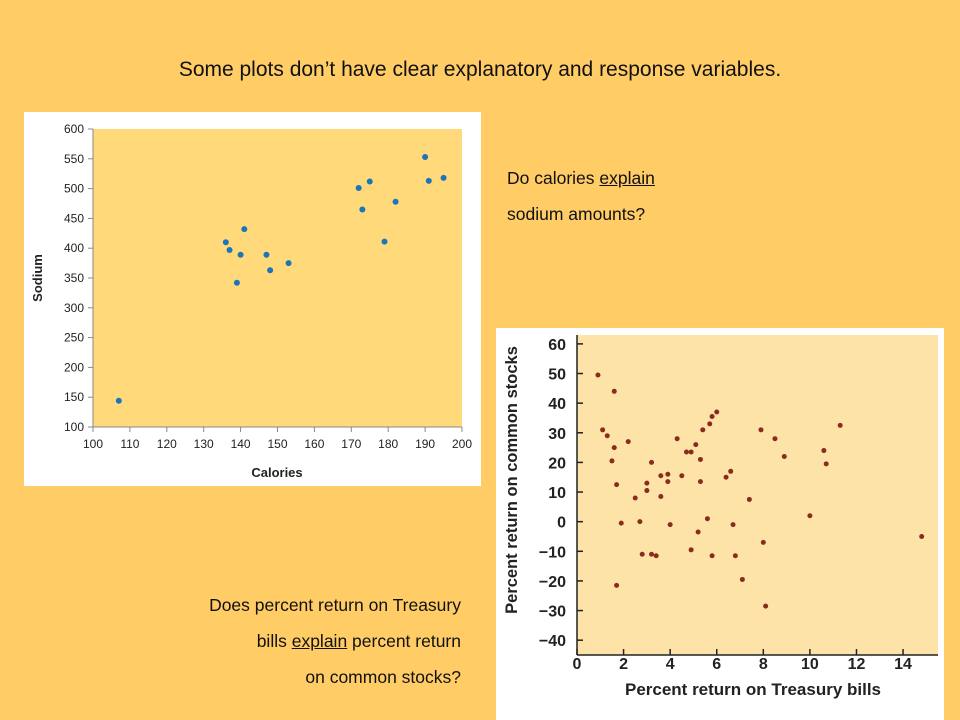 The height and width of the screenshot is (720, 960). What do you see at coordinates (623, 664) in the screenshot?
I see `chart2-x-tick-label: 2` at bounding box center [623, 664].